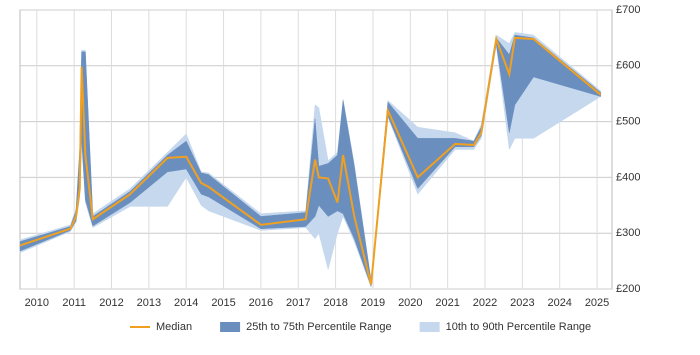 The width and height of the screenshot is (700, 355). I want to click on x-tick-label: 2019, so click(373, 303).